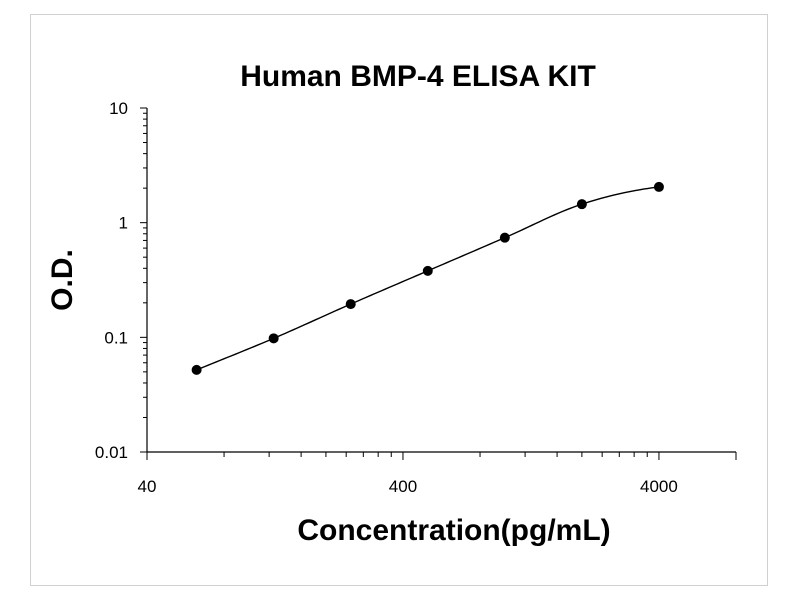  I want to click on x-axis-label: Concentration(pg/mL), so click(453, 530).